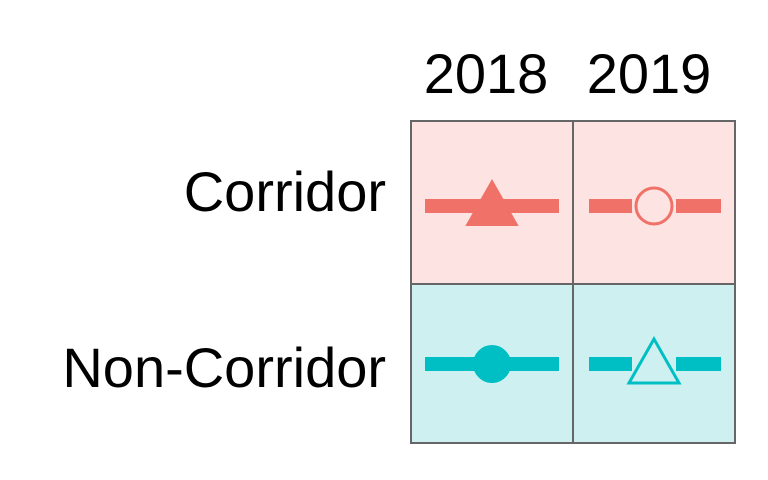 This screenshot has width=768, height=480. I want to click on legend-key-non-corridor-2019, so click(655, 360).